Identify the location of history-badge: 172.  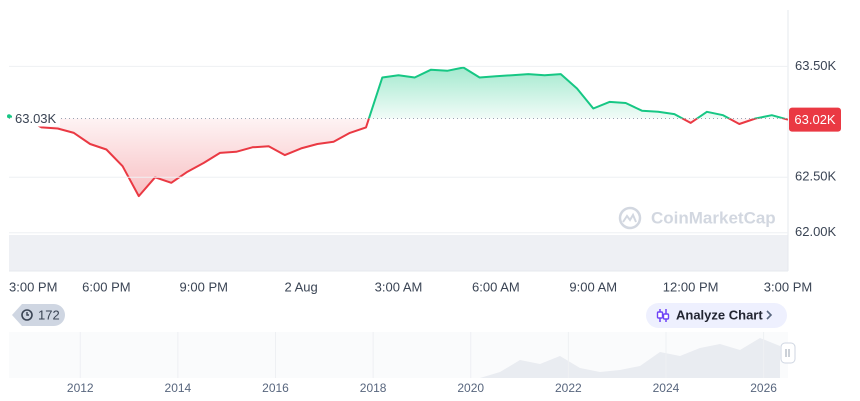
(38, 315).